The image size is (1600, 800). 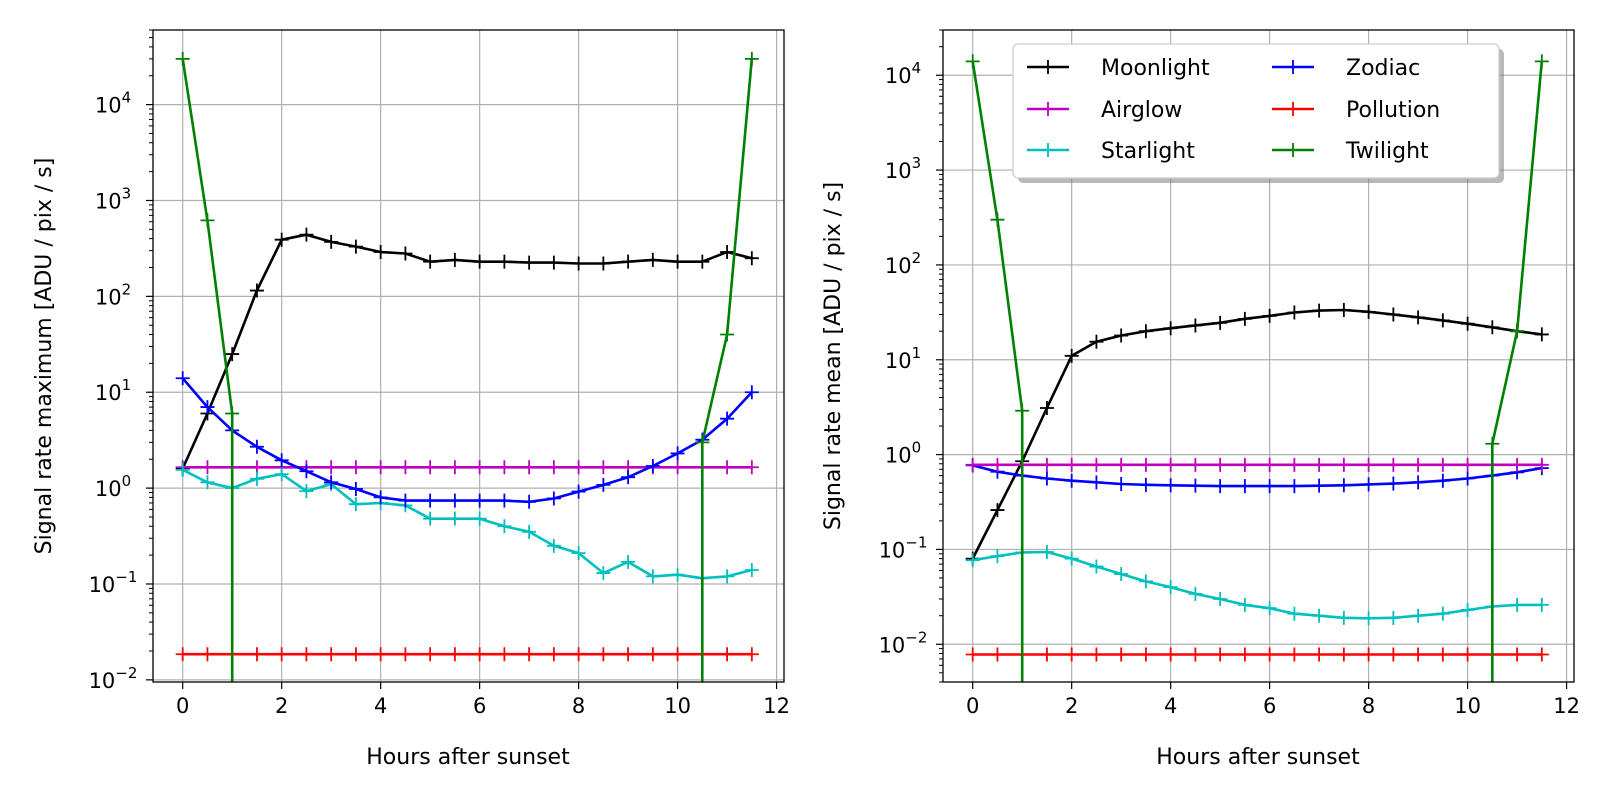 I want to click on y-axis-label: Signal rate maximum [ADU / pix / s], so click(x=44, y=356).